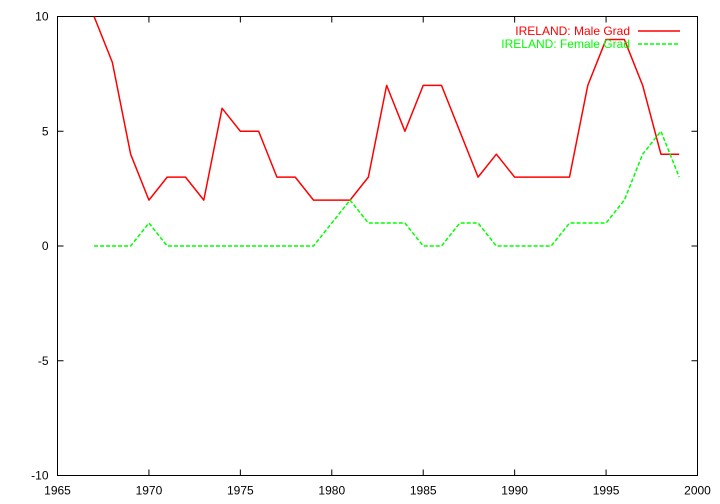  Describe the element at coordinates (572, 31) in the screenshot. I see `legend-label: IRELAND: Male Grad` at that location.